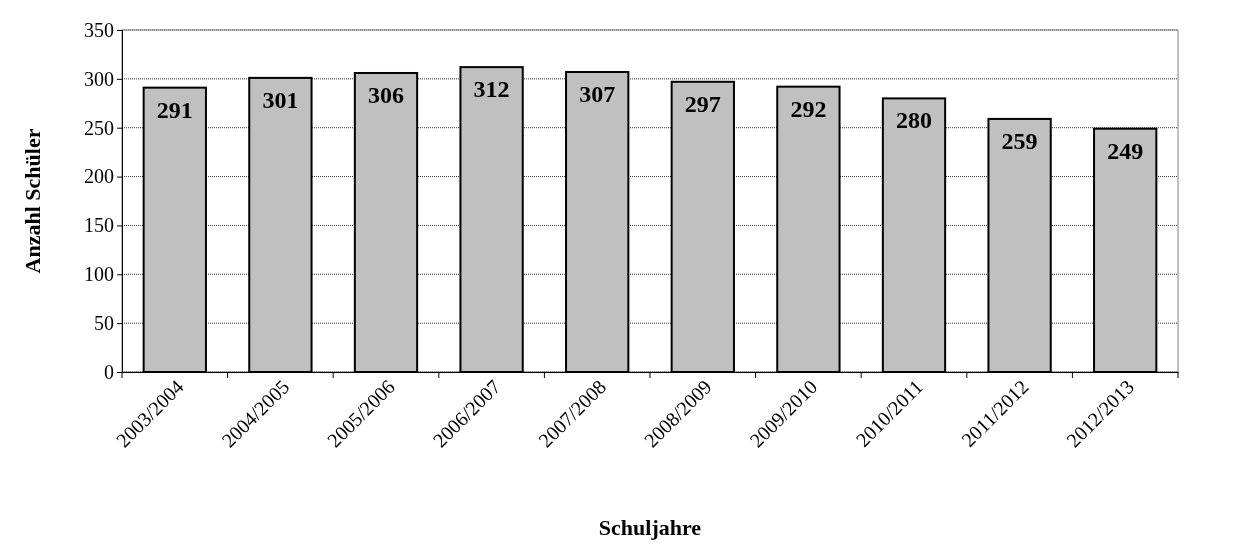 The height and width of the screenshot is (547, 1237). What do you see at coordinates (914, 120) in the screenshot?
I see `data-label: 280` at bounding box center [914, 120].